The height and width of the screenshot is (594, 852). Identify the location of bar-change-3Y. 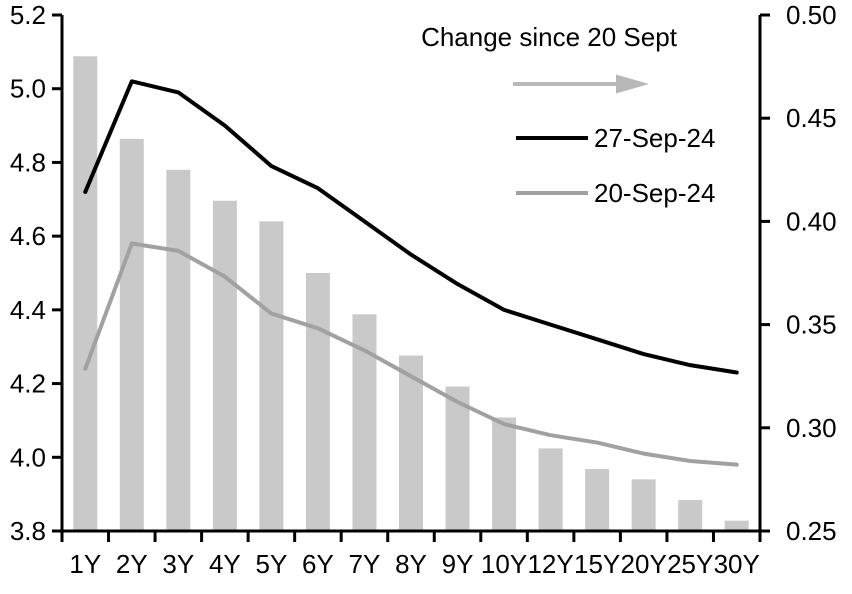
(178, 350).